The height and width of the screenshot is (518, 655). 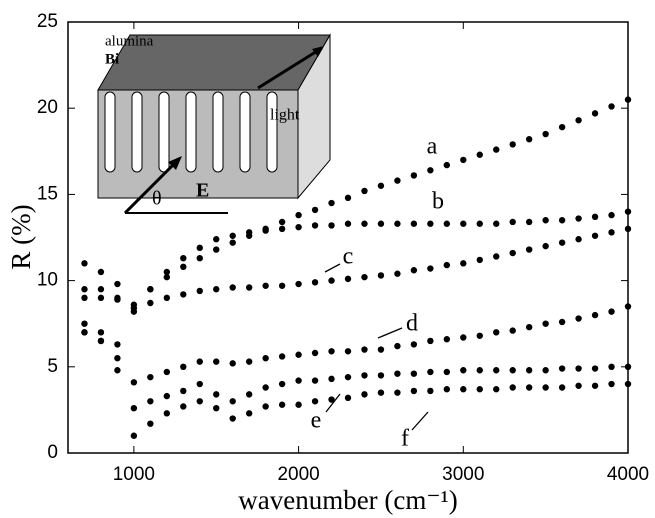 What do you see at coordinates (134, 474) in the screenshot?
I see `x-tick-label: 1000` at bounding box center [134, 474].